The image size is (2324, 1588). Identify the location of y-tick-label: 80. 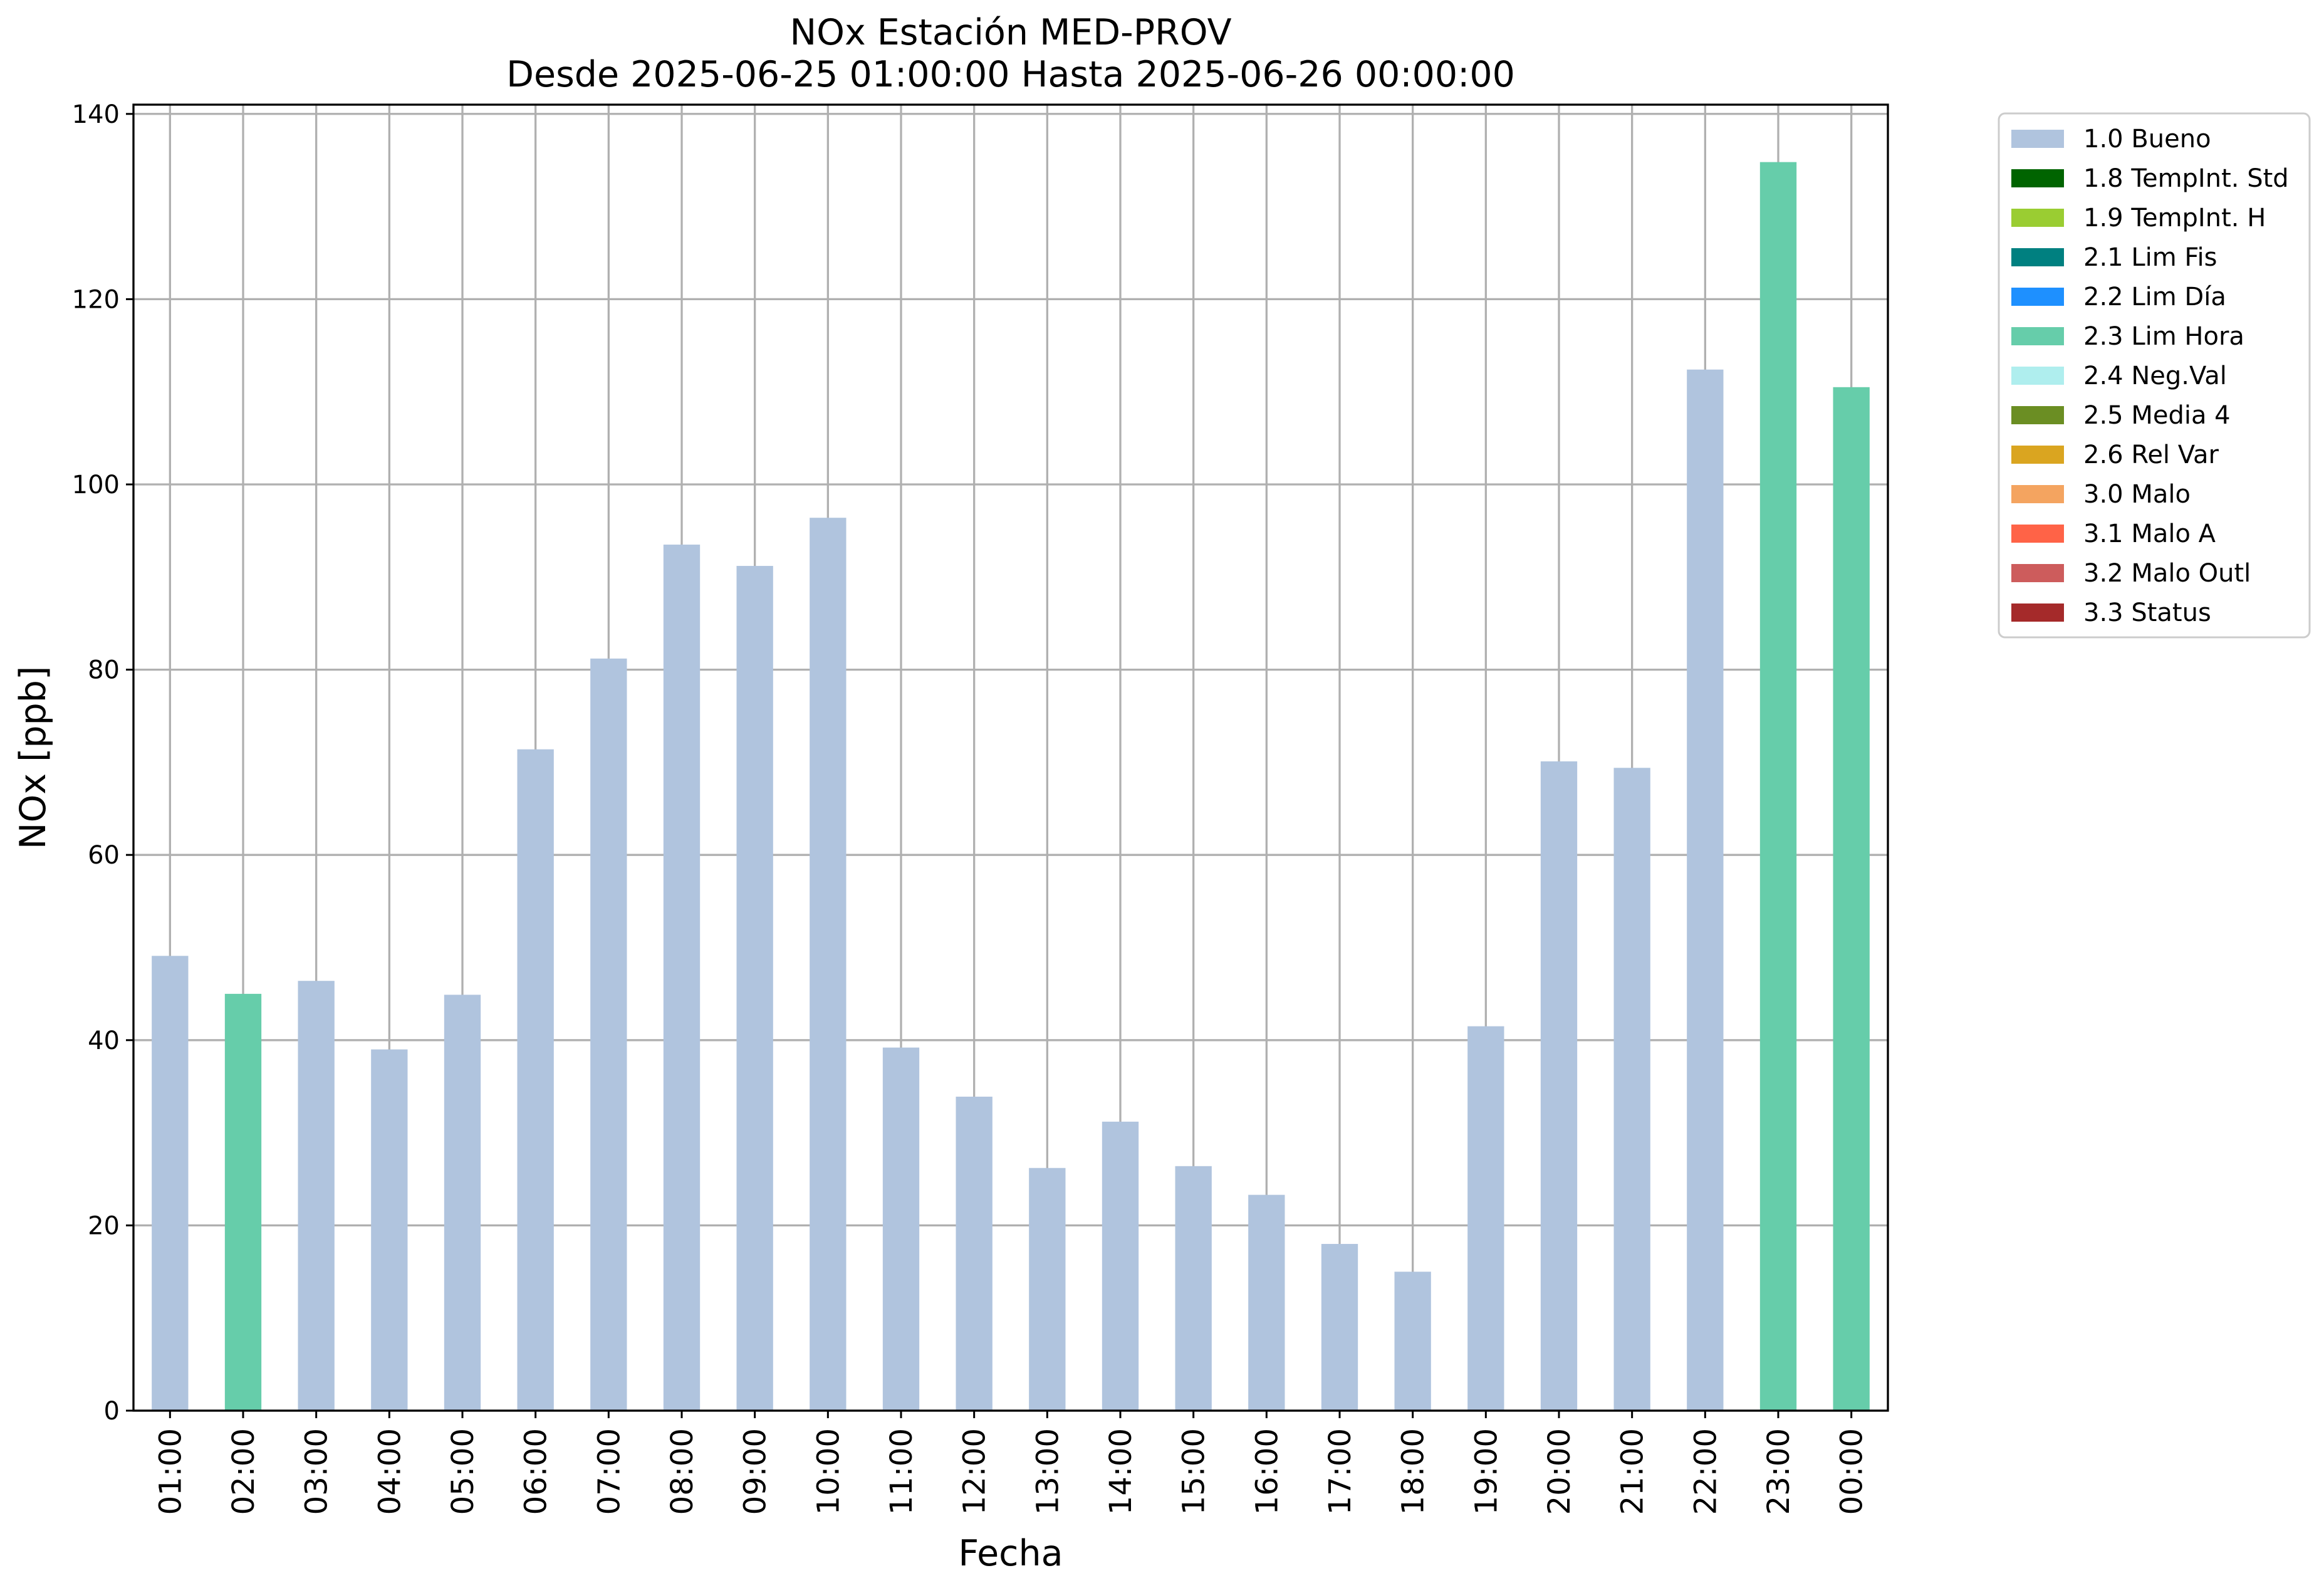
(104, 671).